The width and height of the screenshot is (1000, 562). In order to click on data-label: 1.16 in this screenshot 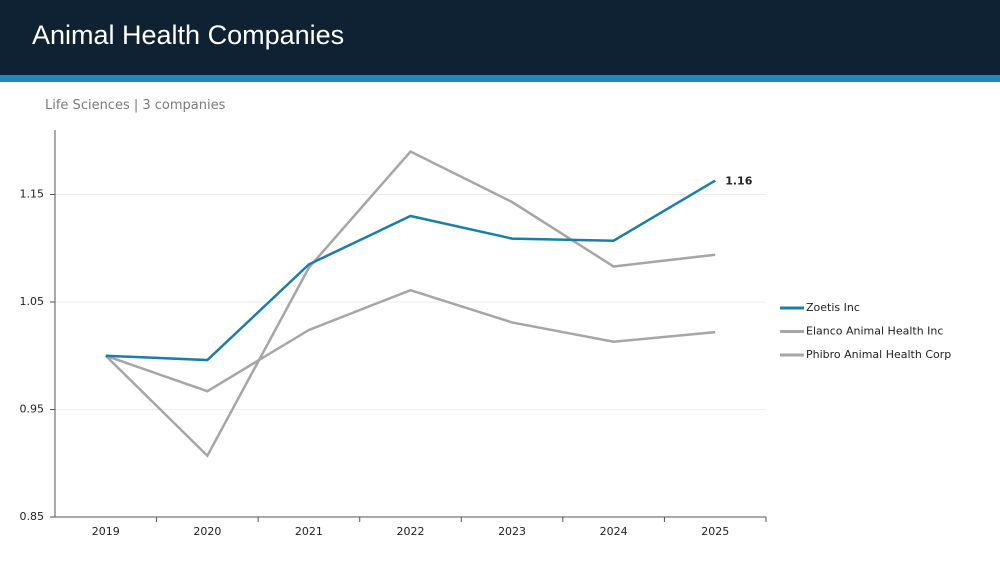, I will do `click(738, 181)`.